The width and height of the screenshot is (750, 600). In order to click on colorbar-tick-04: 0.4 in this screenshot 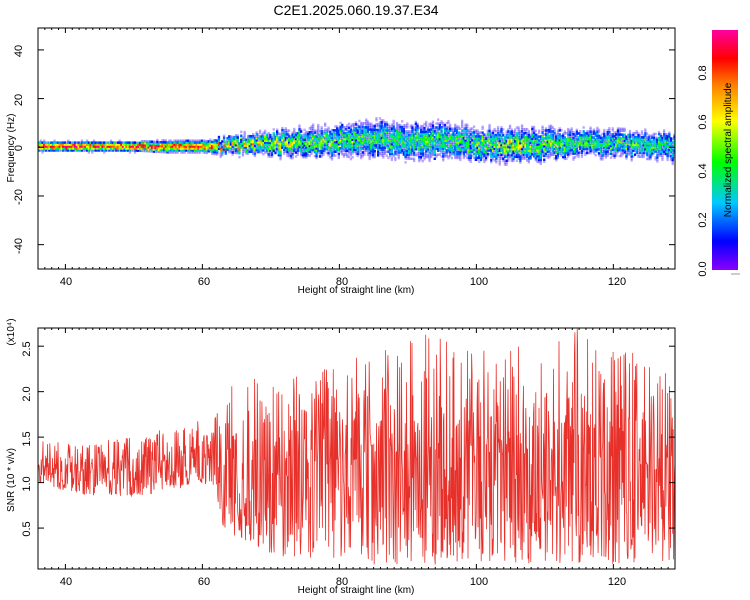, I will do `click(703, 170)`.